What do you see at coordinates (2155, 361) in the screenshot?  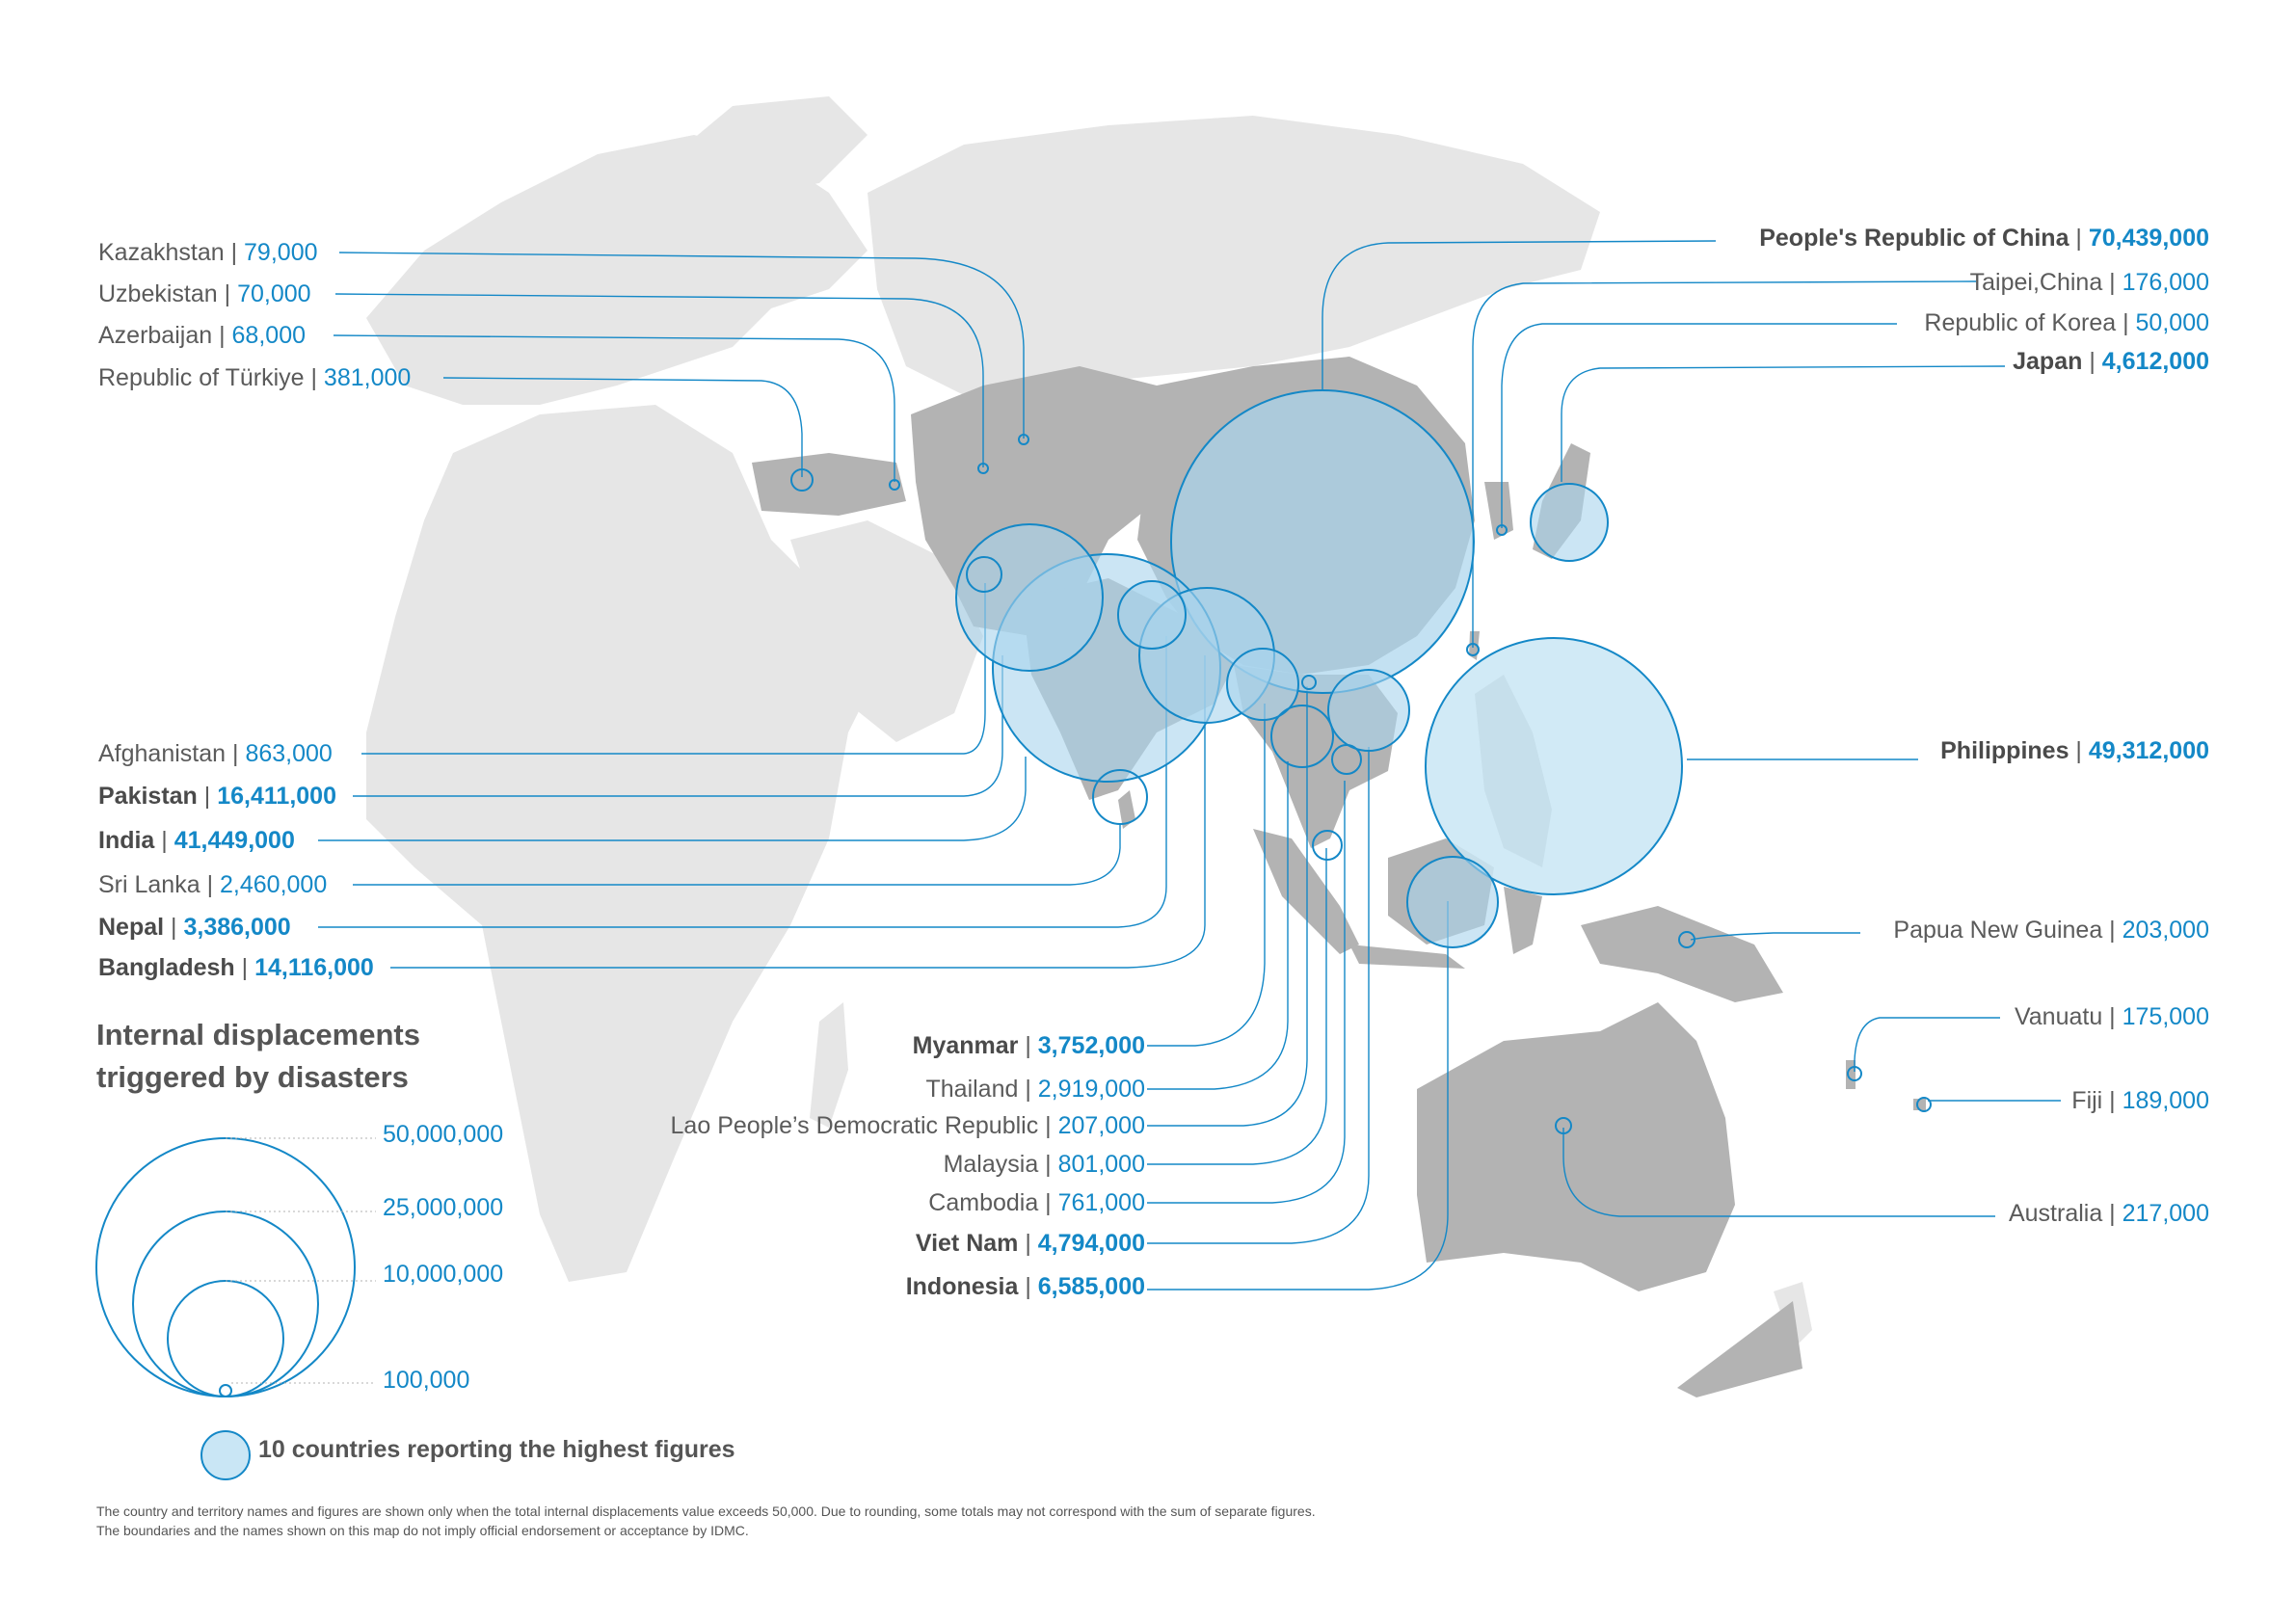 I see `country-value: 4,612,000` at bounding box center [2155, 361].